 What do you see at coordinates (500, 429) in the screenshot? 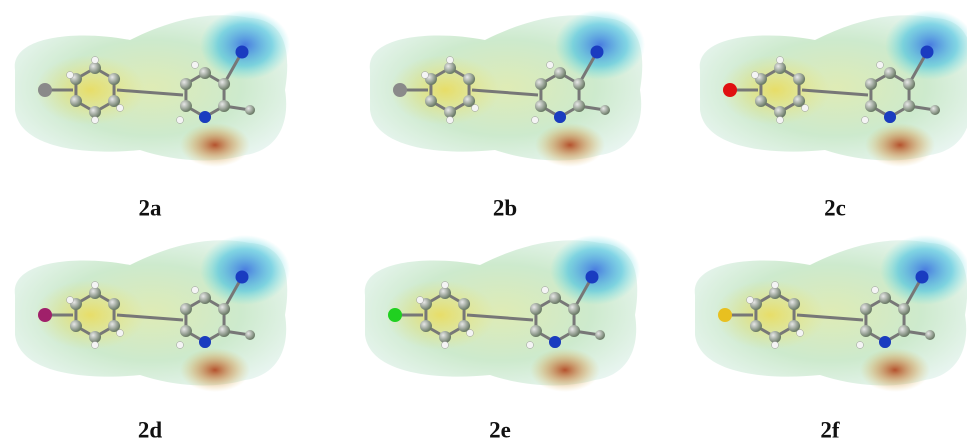
I see `panel-label: 2e` at bounding box center [500, 429].